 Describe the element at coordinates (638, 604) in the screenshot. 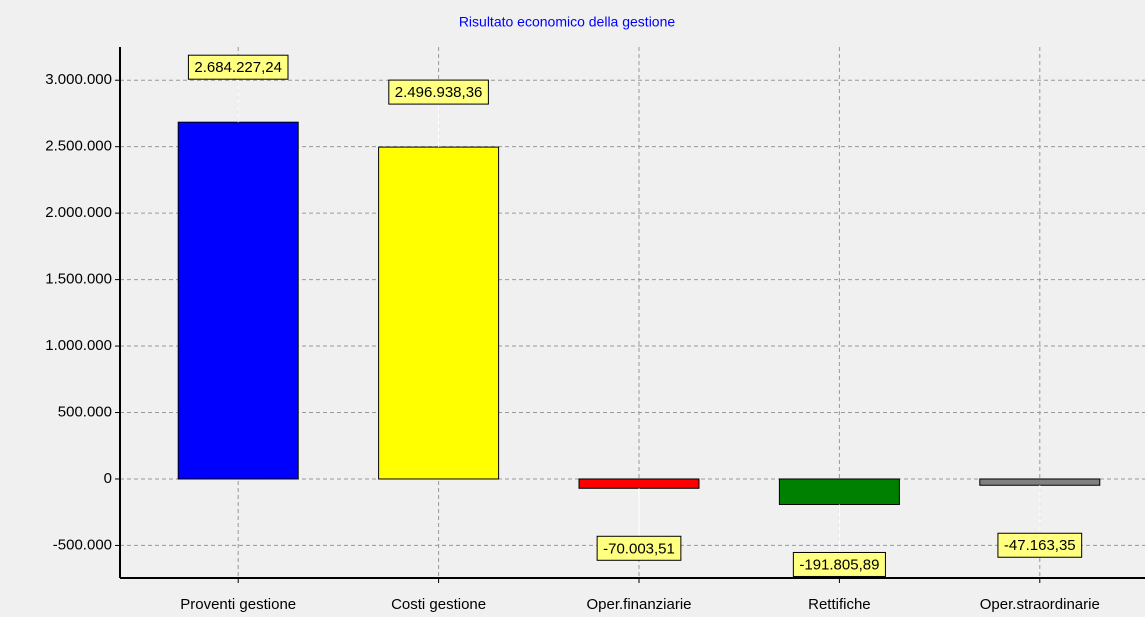

I see `x-tick-label: Oper.finanziarie` at that location.